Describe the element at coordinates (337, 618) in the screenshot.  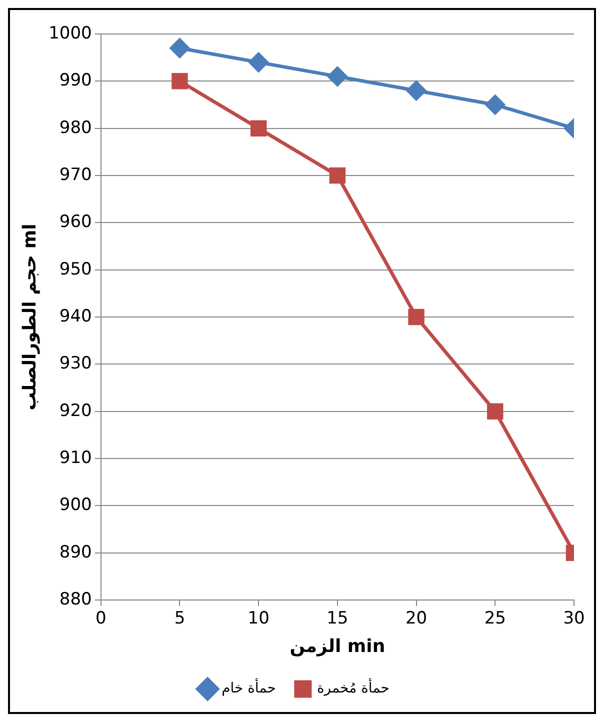
I see `x-tick-label: 15` at that location.